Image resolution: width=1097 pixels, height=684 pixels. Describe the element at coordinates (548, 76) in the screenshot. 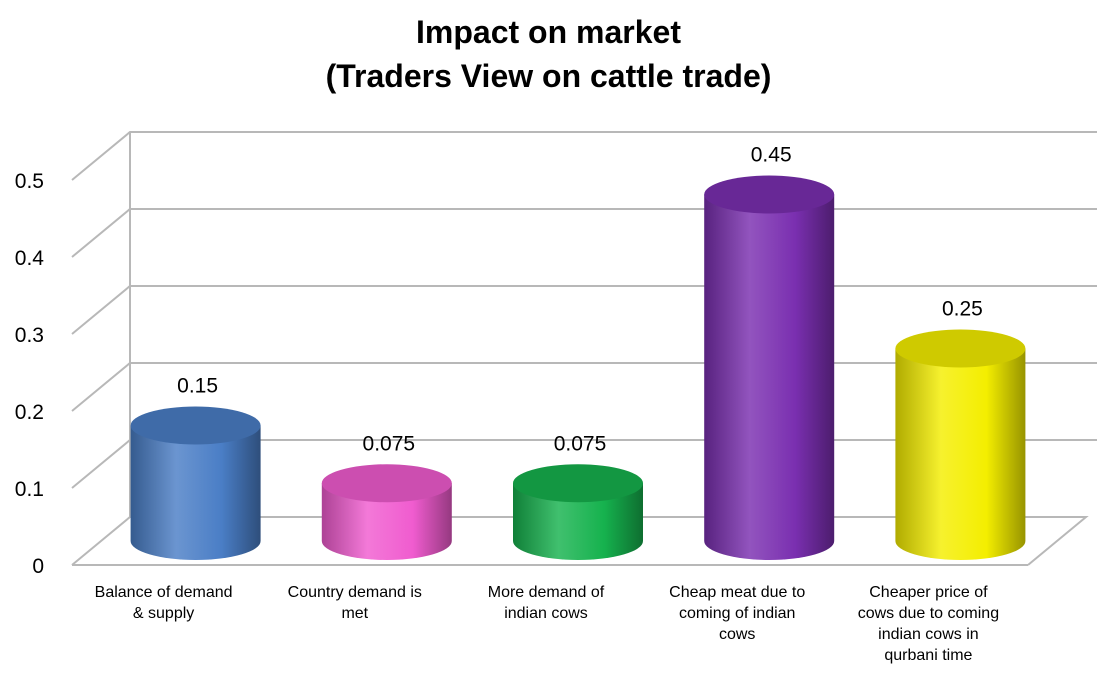

I see `chart-title-line-2: (Traders View on cattle trade)` at that location.